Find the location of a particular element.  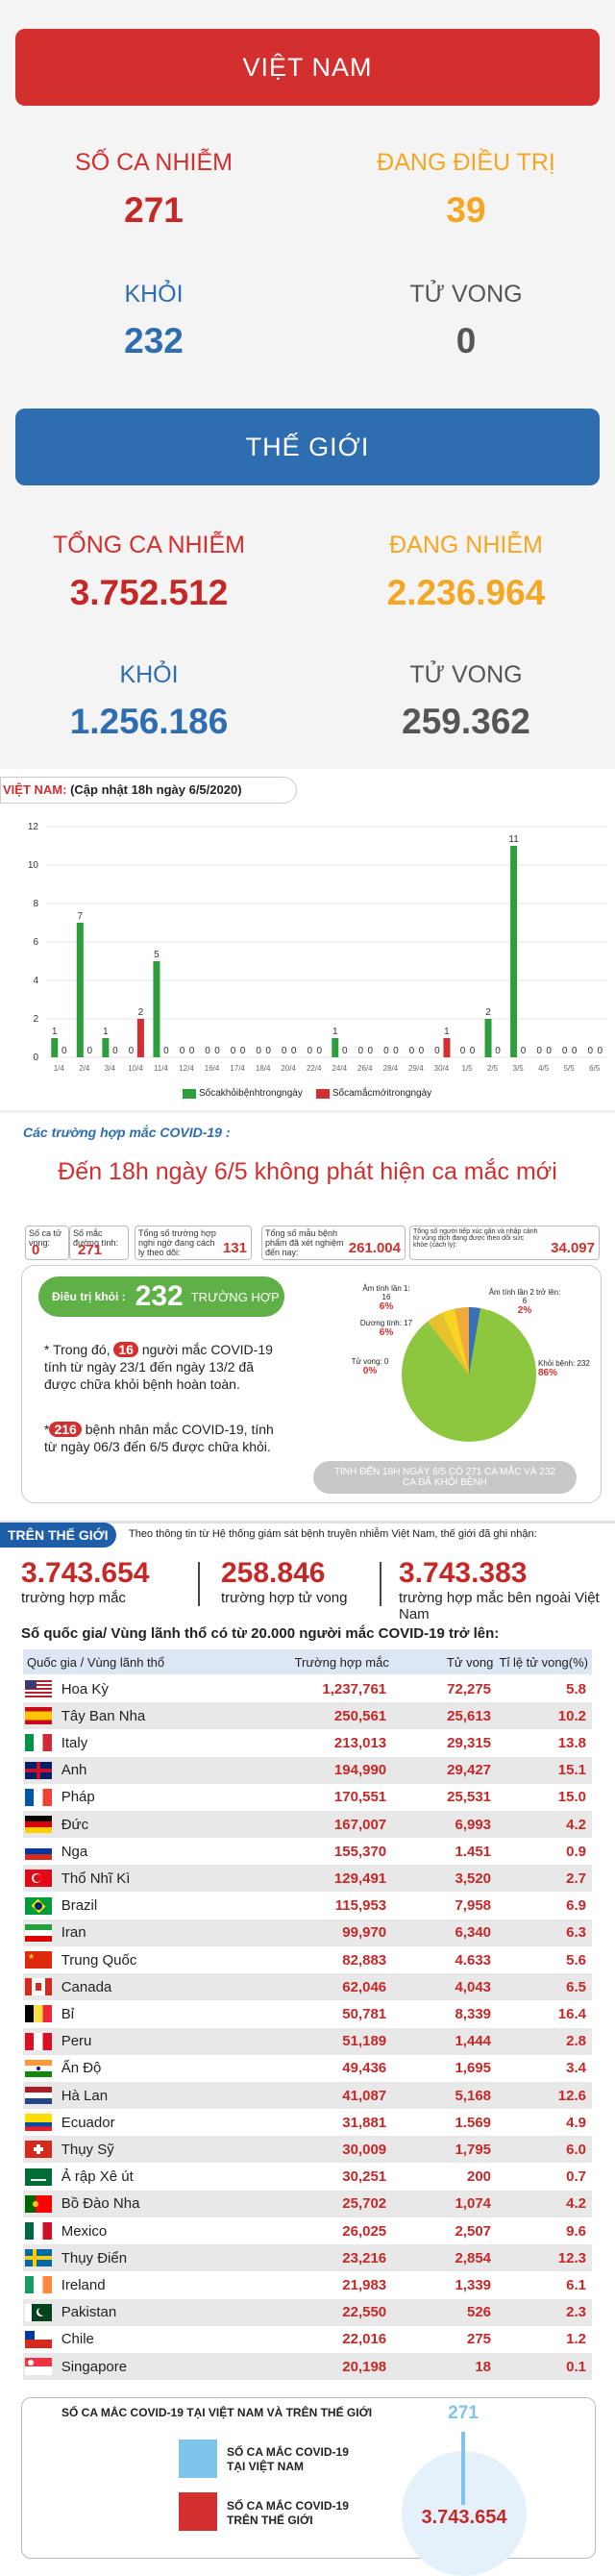

vn-infected-value: 271 is located at coordinates (154, 210).